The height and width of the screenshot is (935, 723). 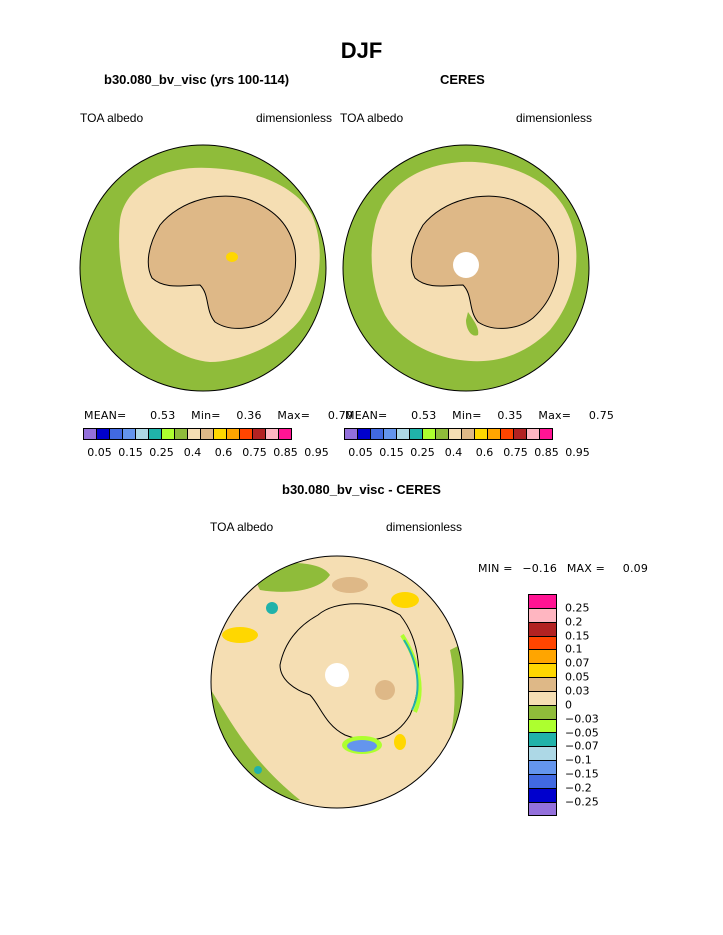 What do you see at coordinates (467, 415) in the screenshot?
I see `right-min-label: Min=` at bounding box center [467, 415].